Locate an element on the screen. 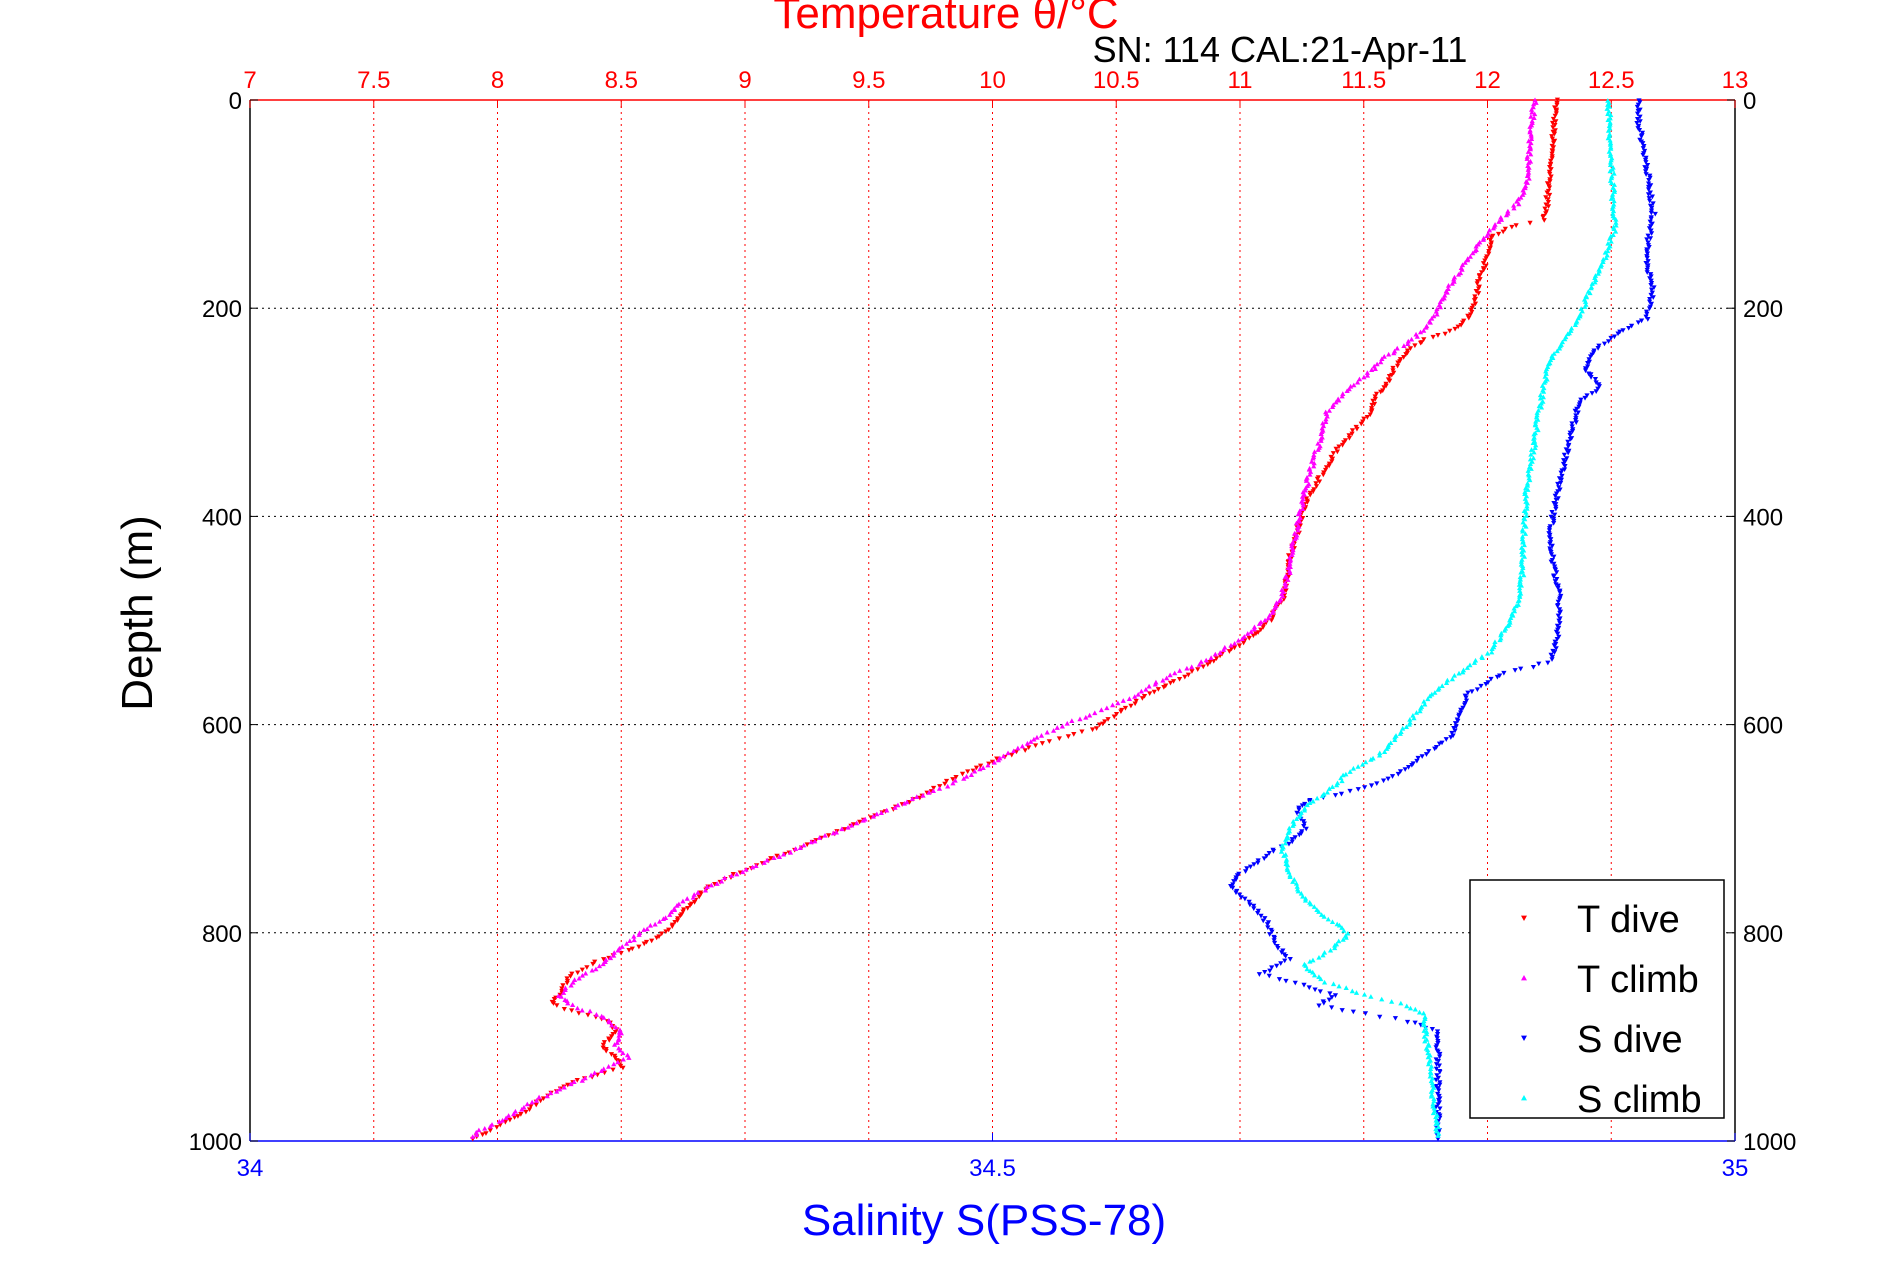  legend-item: T dive is located at coordinates (1600, 920).